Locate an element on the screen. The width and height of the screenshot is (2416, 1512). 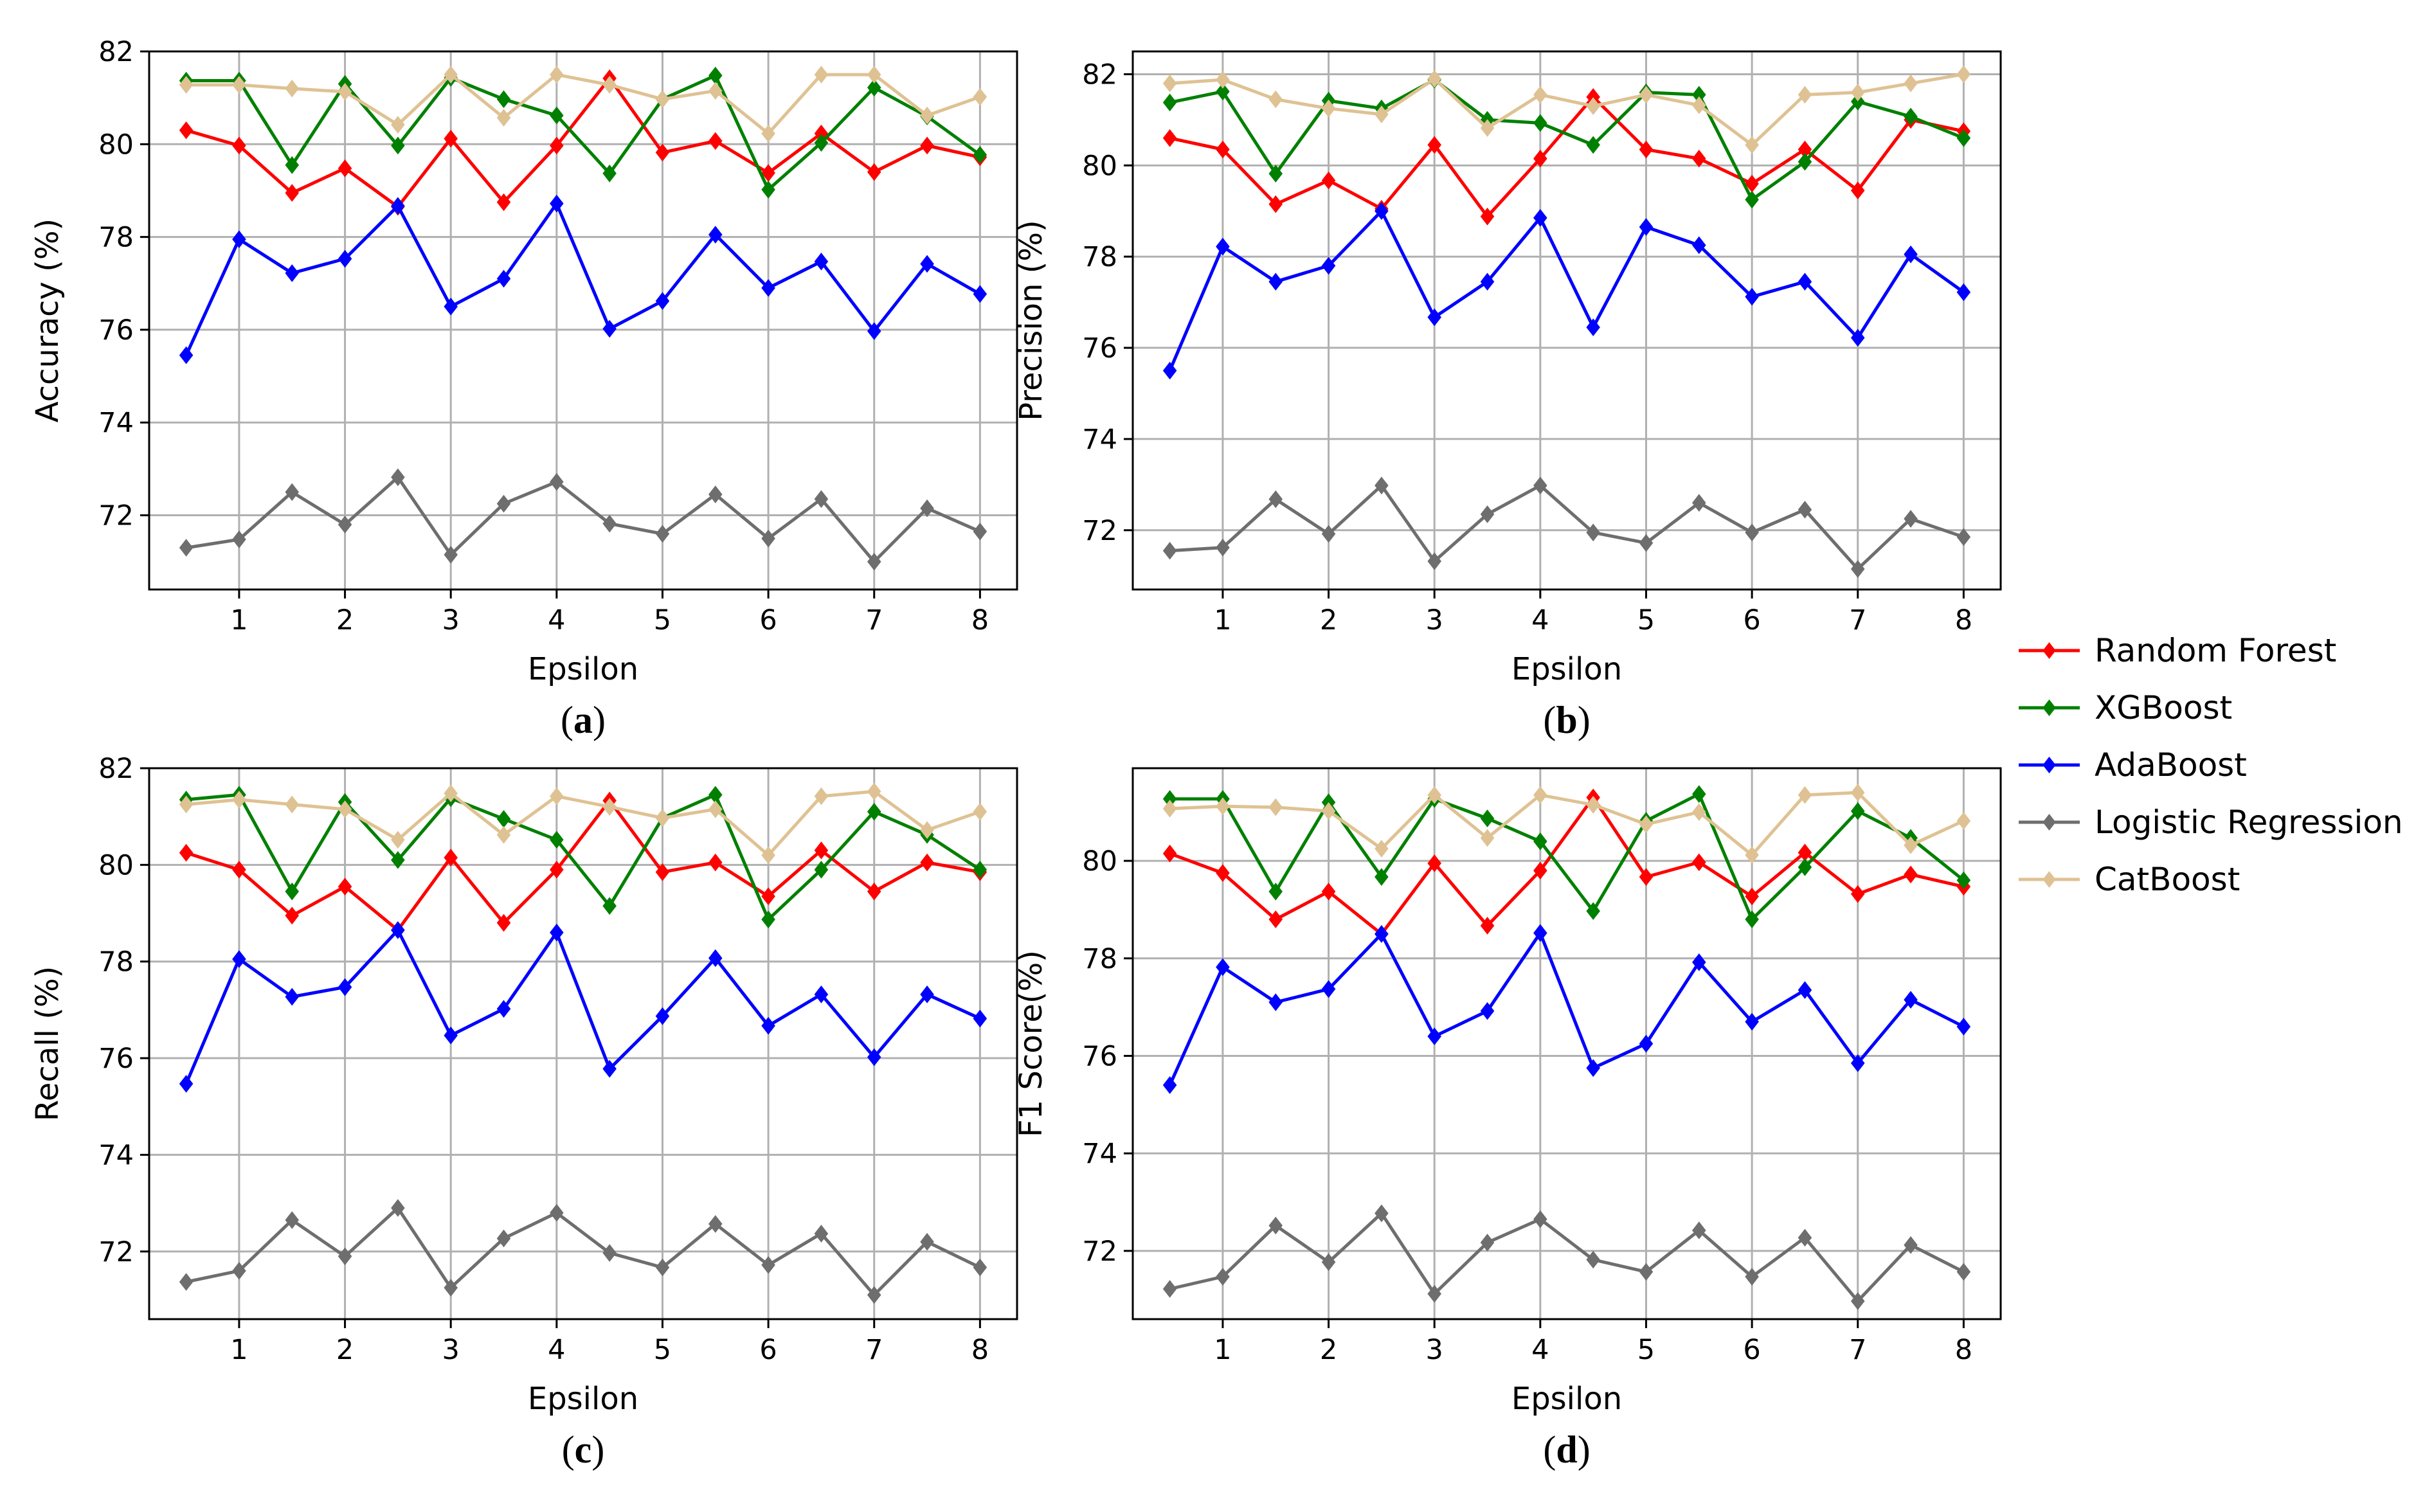
x-tick-label: 1 is located at coordinates (239, 1350).